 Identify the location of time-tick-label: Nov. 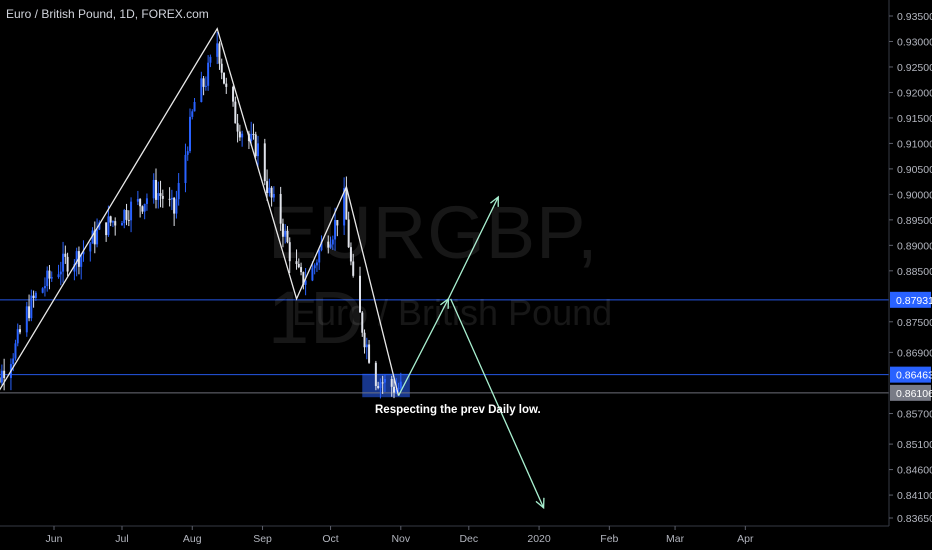
(400, 539).